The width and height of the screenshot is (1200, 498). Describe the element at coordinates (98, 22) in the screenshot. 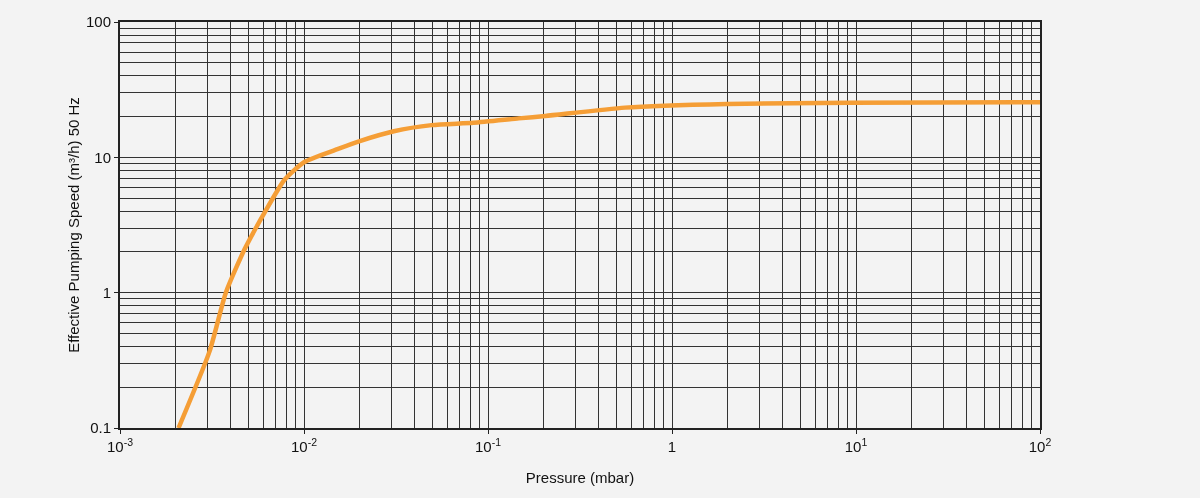

I see `y-tick-label: 100` at that location.